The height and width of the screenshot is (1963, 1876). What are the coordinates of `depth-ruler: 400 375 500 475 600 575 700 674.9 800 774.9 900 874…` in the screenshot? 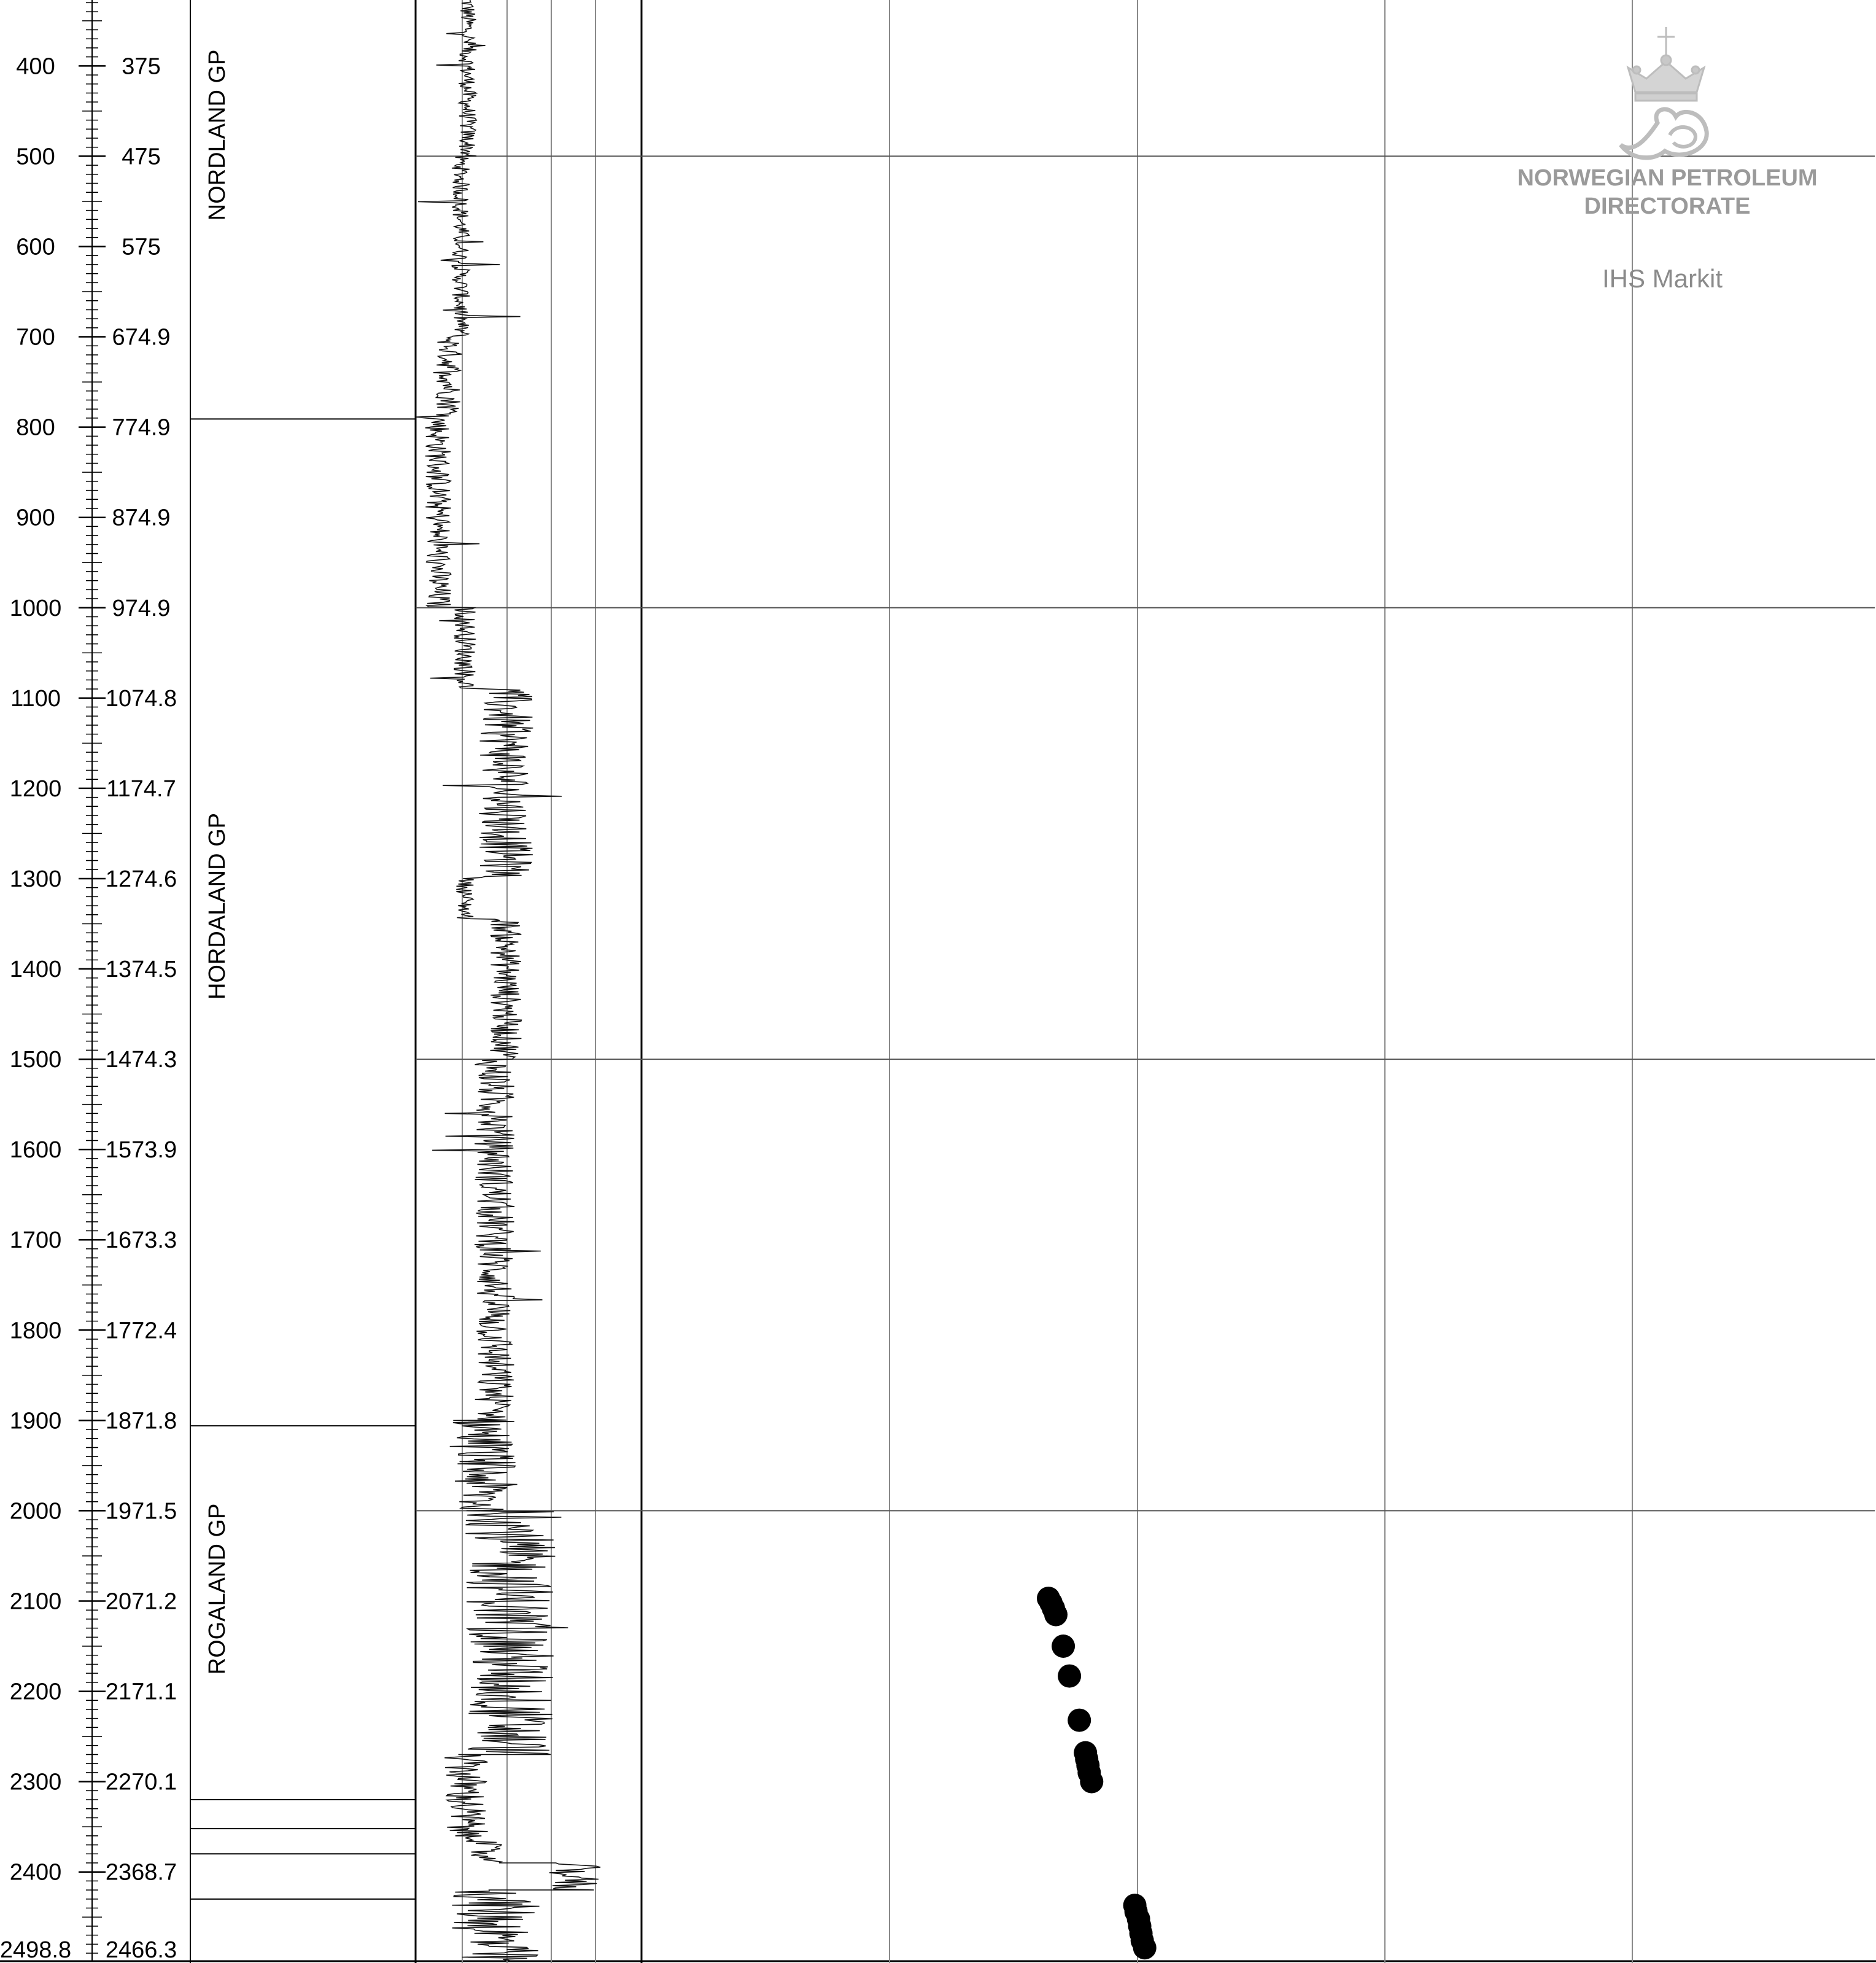 It's located at (88, 981).